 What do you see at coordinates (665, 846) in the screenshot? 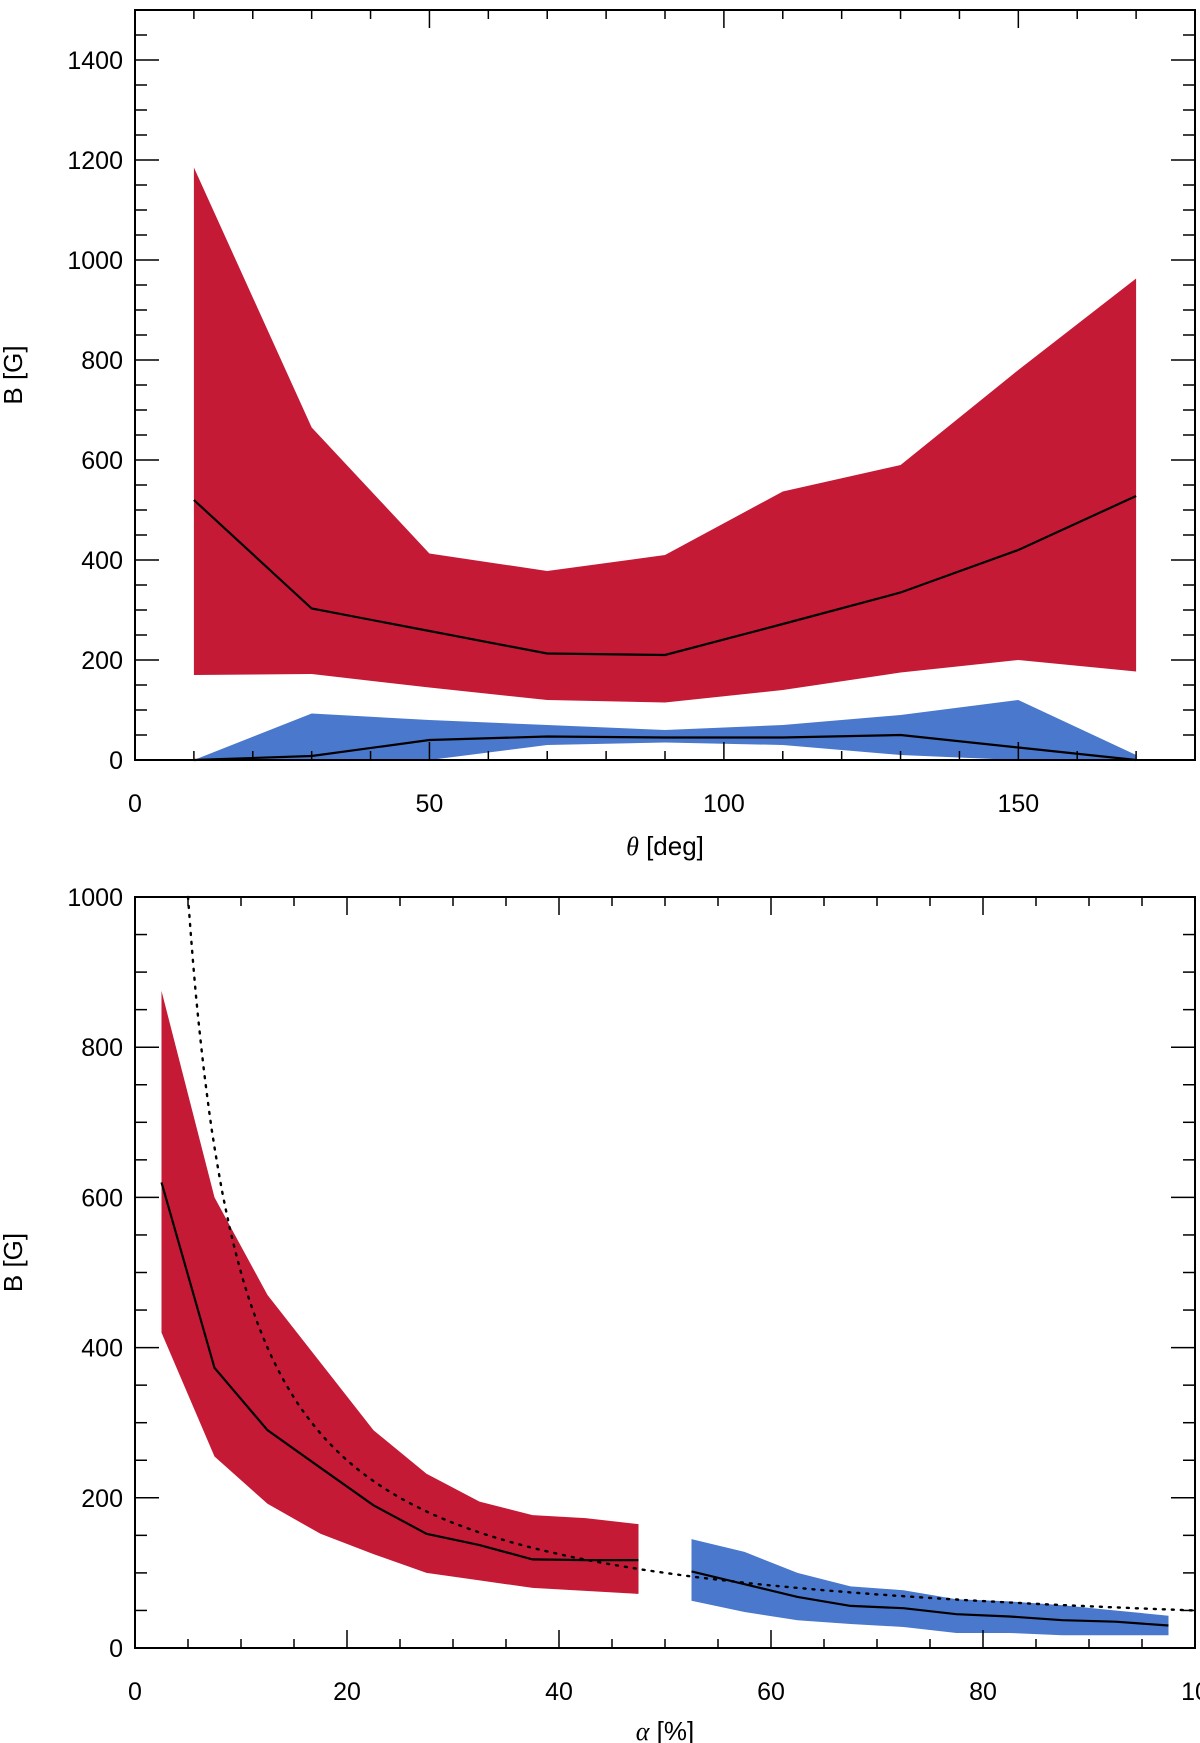
I see `theta-x-axis-label: θ [deg]` at bounding box center [665, 846].